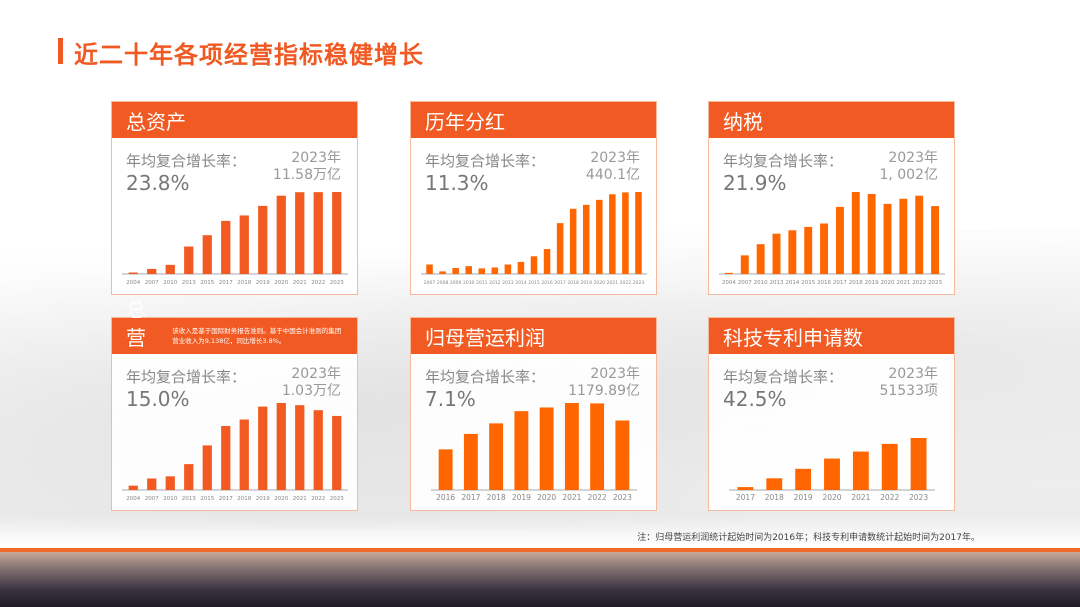 This screenshot has width=1080, height=607. What do you see at coordinates (792, 283) in the screenshot?
I see `x-tick-label: 2014` at bounding box center [792, 283].